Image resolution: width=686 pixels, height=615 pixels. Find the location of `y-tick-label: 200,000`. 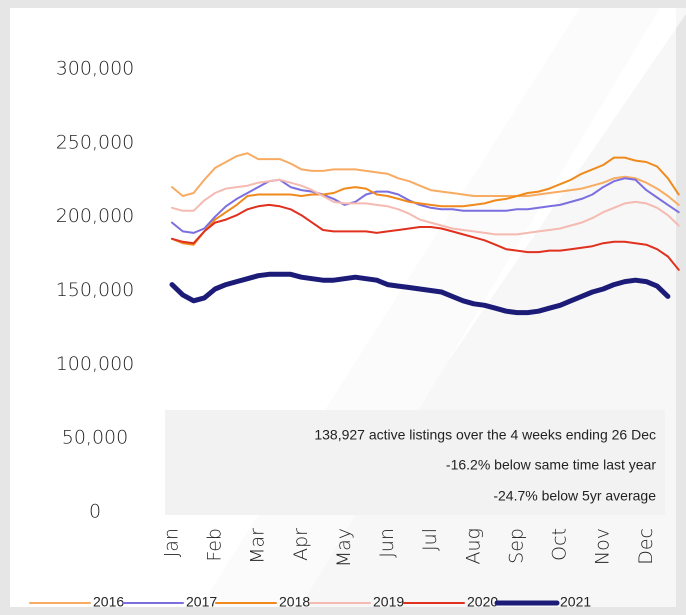

y-tick-label: 200,000 is located at coordinates (95, 216).